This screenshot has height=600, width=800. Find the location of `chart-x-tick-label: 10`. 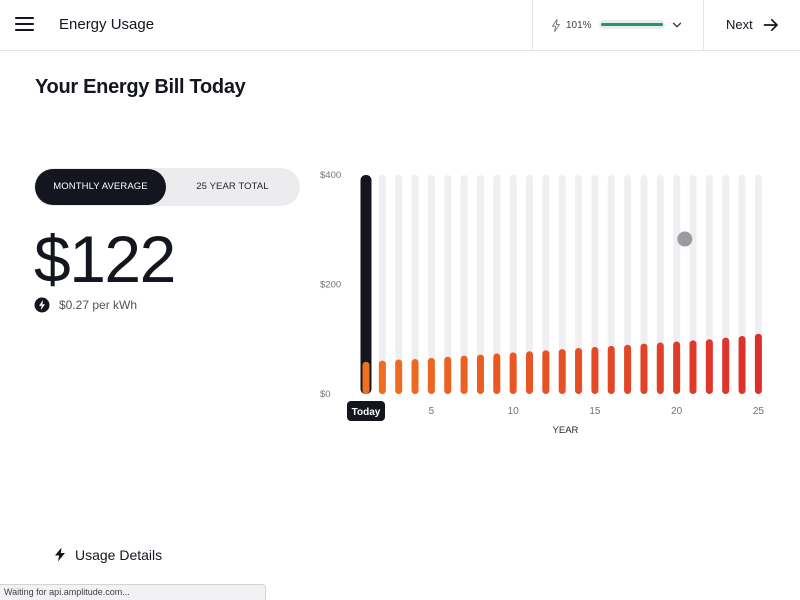

chart-x-tick-label: 10 is located at coordinates (514, 411).